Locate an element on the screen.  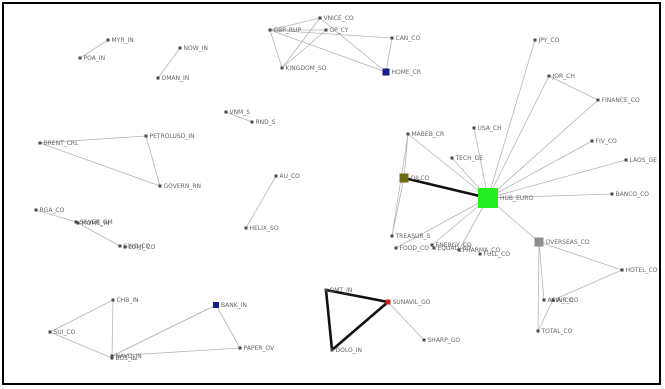
node-k2: FULL_CO is located at coordinates (494, 254).